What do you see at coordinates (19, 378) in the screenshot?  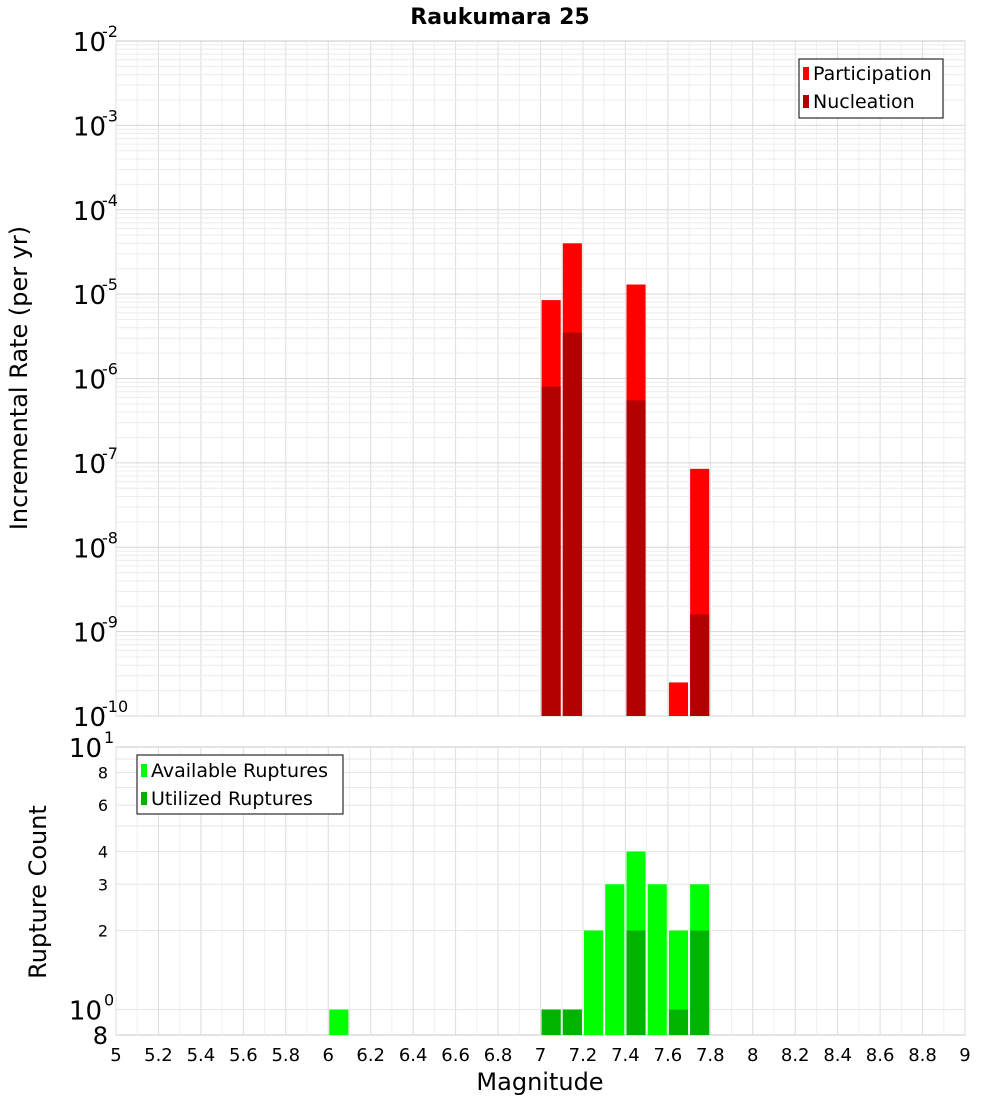 I see `rate-y-axis-label: Incremental Rate (per yr)` at bounding box center [19, 378].